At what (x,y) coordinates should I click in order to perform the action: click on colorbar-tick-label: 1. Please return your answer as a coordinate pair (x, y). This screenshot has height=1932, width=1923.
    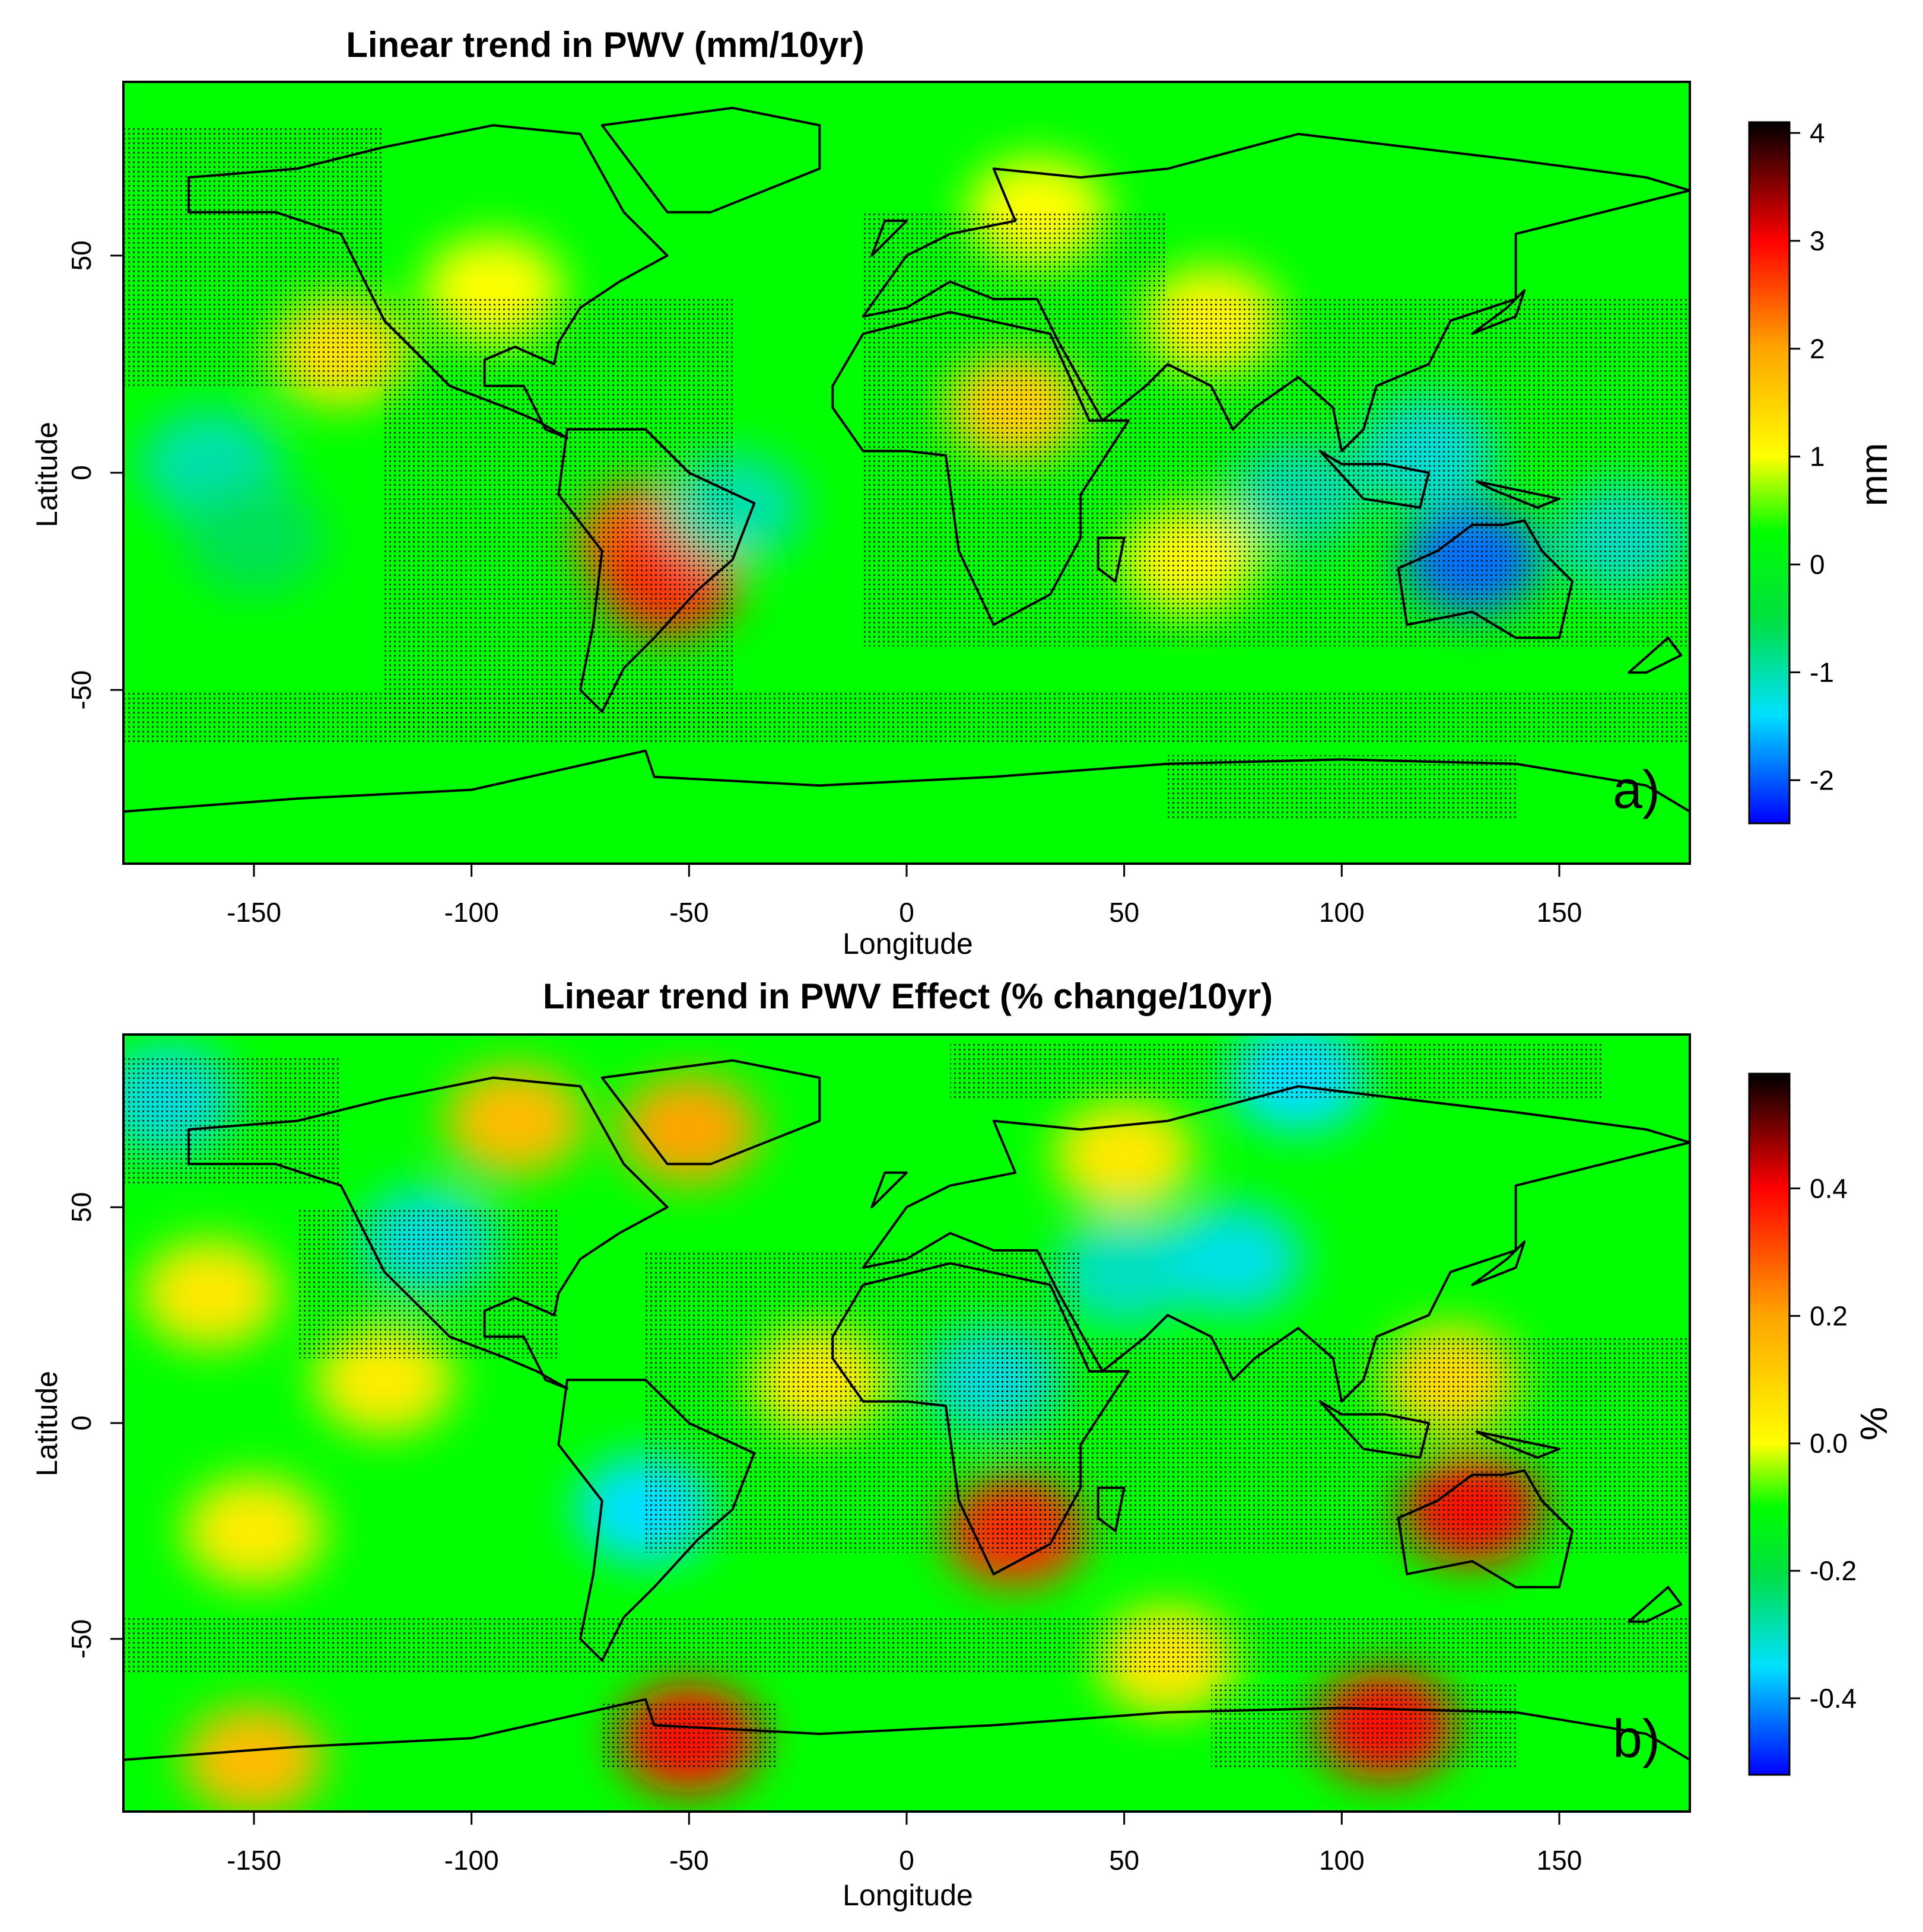
    Looking at the image, I should click on (1817, 457).